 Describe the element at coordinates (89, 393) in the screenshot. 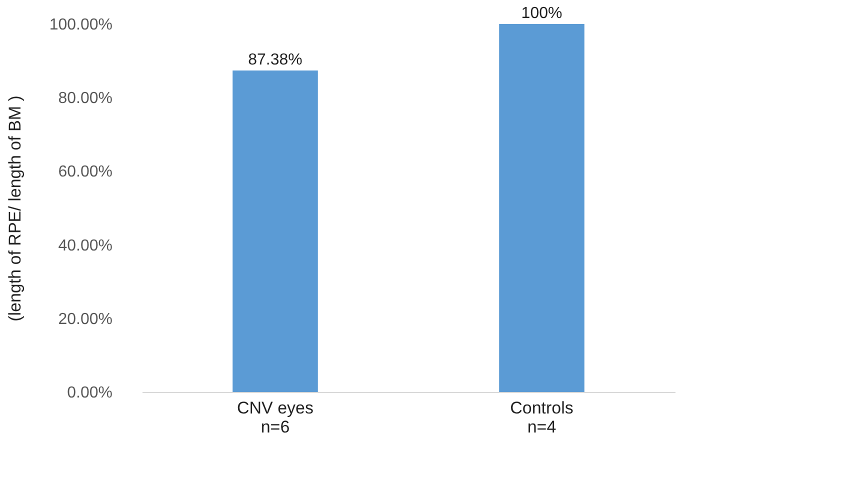

I see `y-tick-label: 0.00%` at that location.